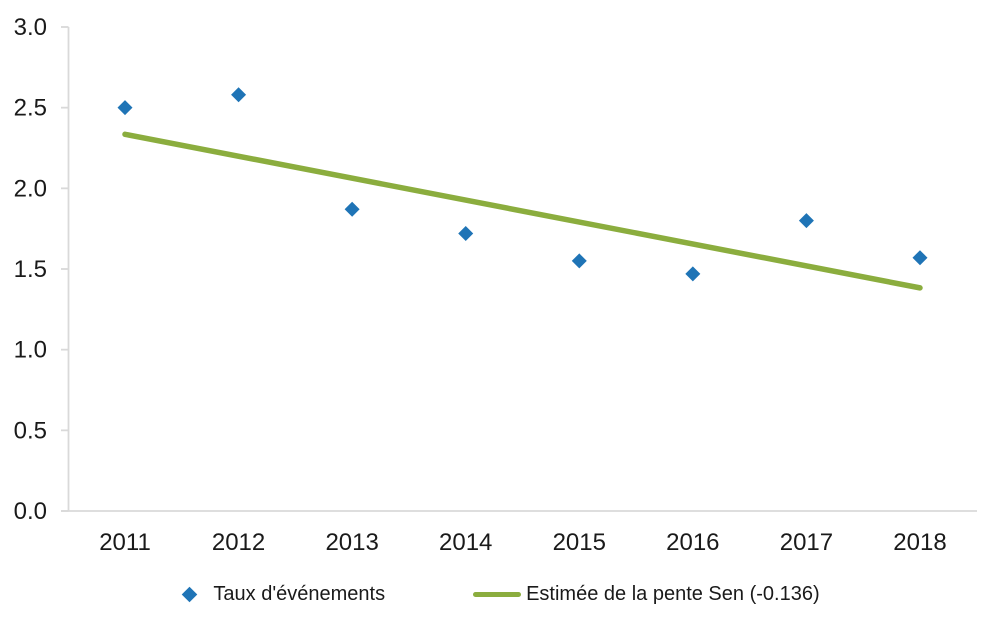  Describe the element at coordinates (919, 542) in the screenshot. I see `x-axis-tick-label: 2018` at that location.